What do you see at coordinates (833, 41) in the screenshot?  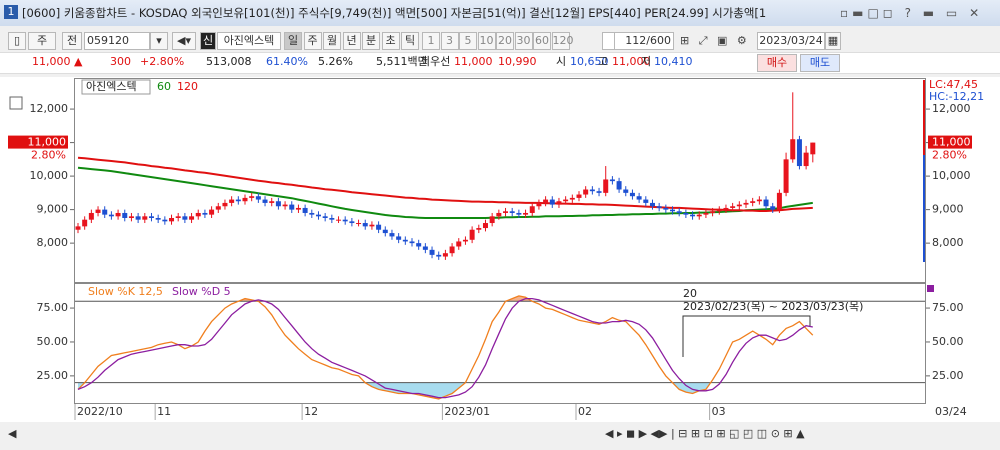 I see `calendar-button: ▦` at bounding box center [833, 41].